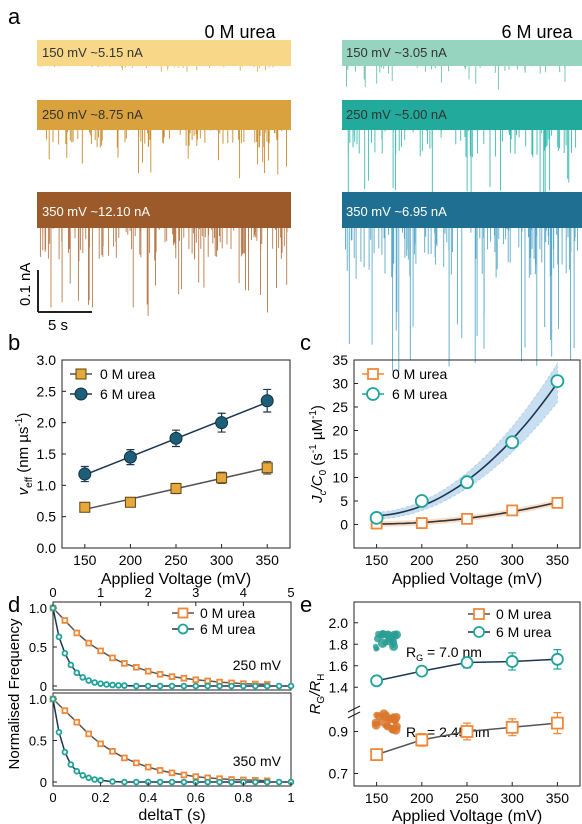  I want to click on b-ytick-label: 3.0, so click(47, 360).